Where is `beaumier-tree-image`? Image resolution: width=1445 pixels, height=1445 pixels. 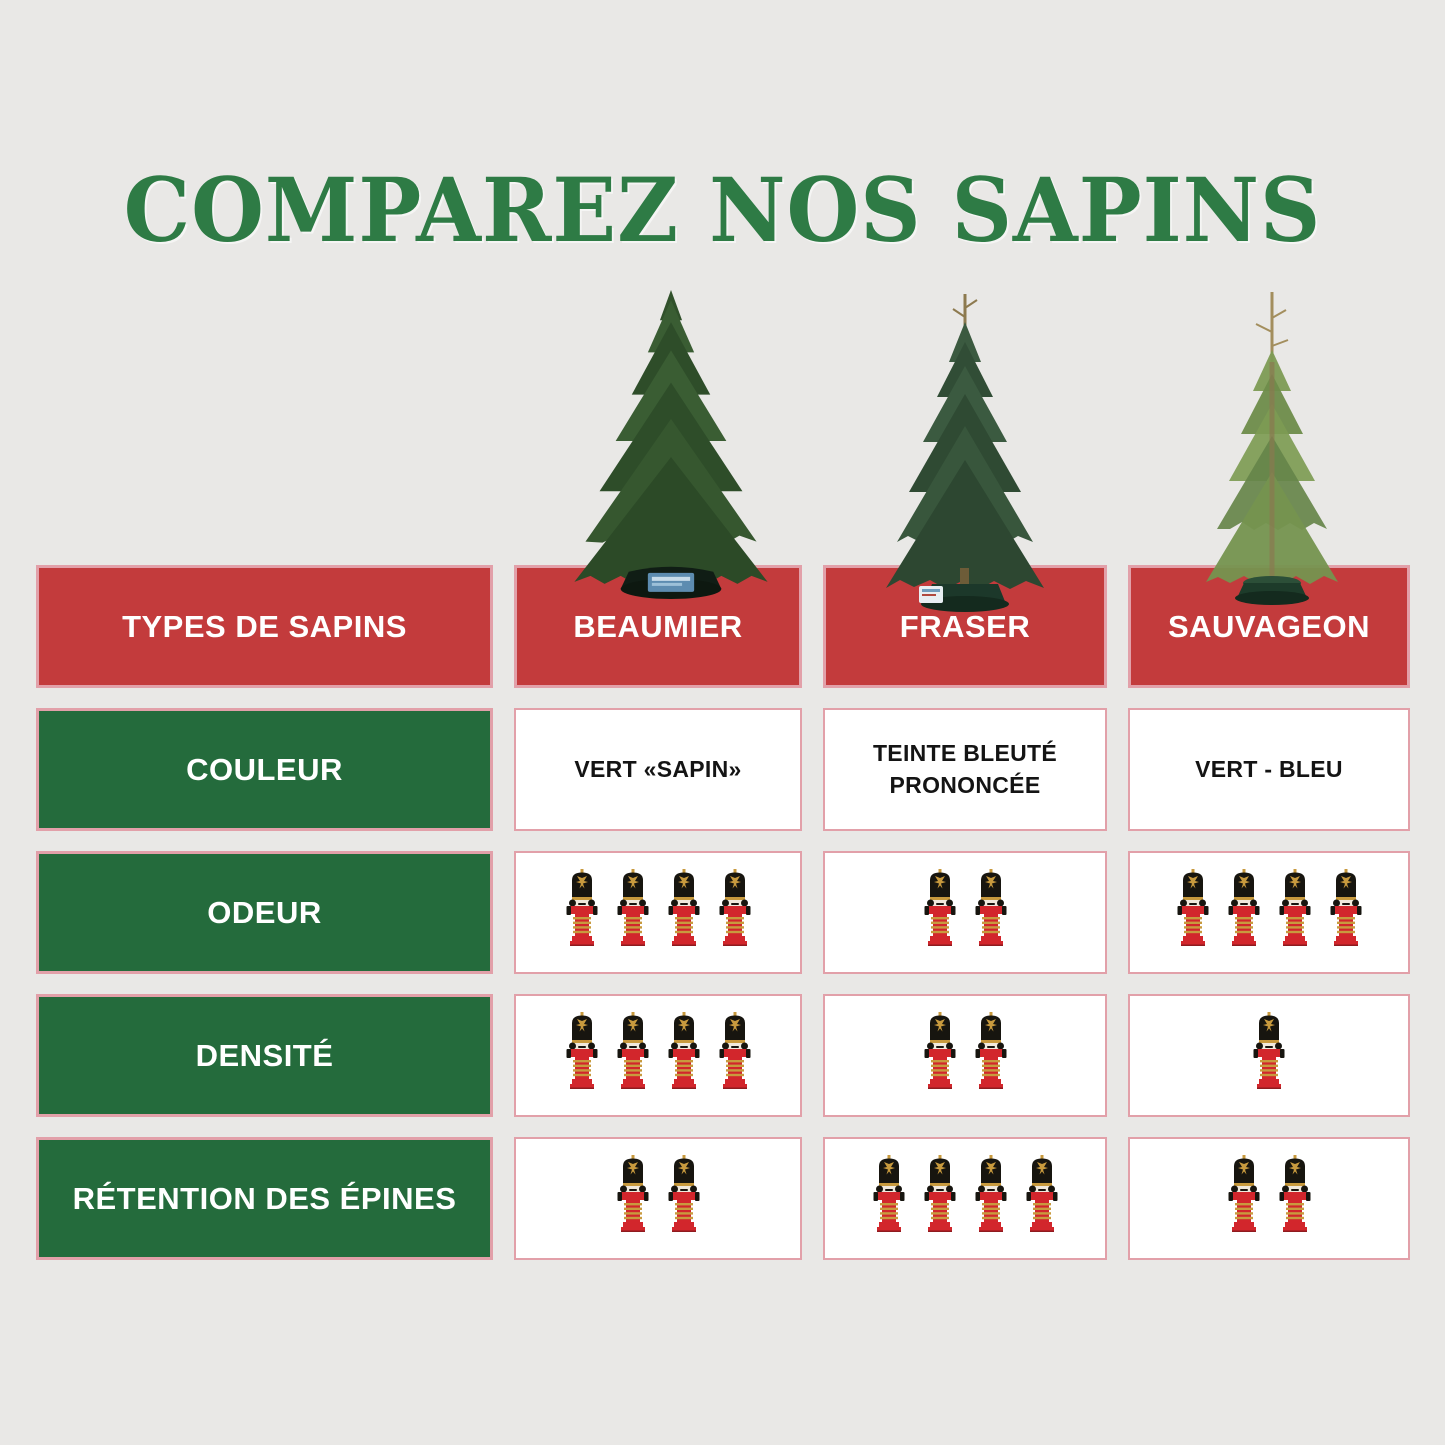
beaumier-tree-image is located at coordinates (671, 444).